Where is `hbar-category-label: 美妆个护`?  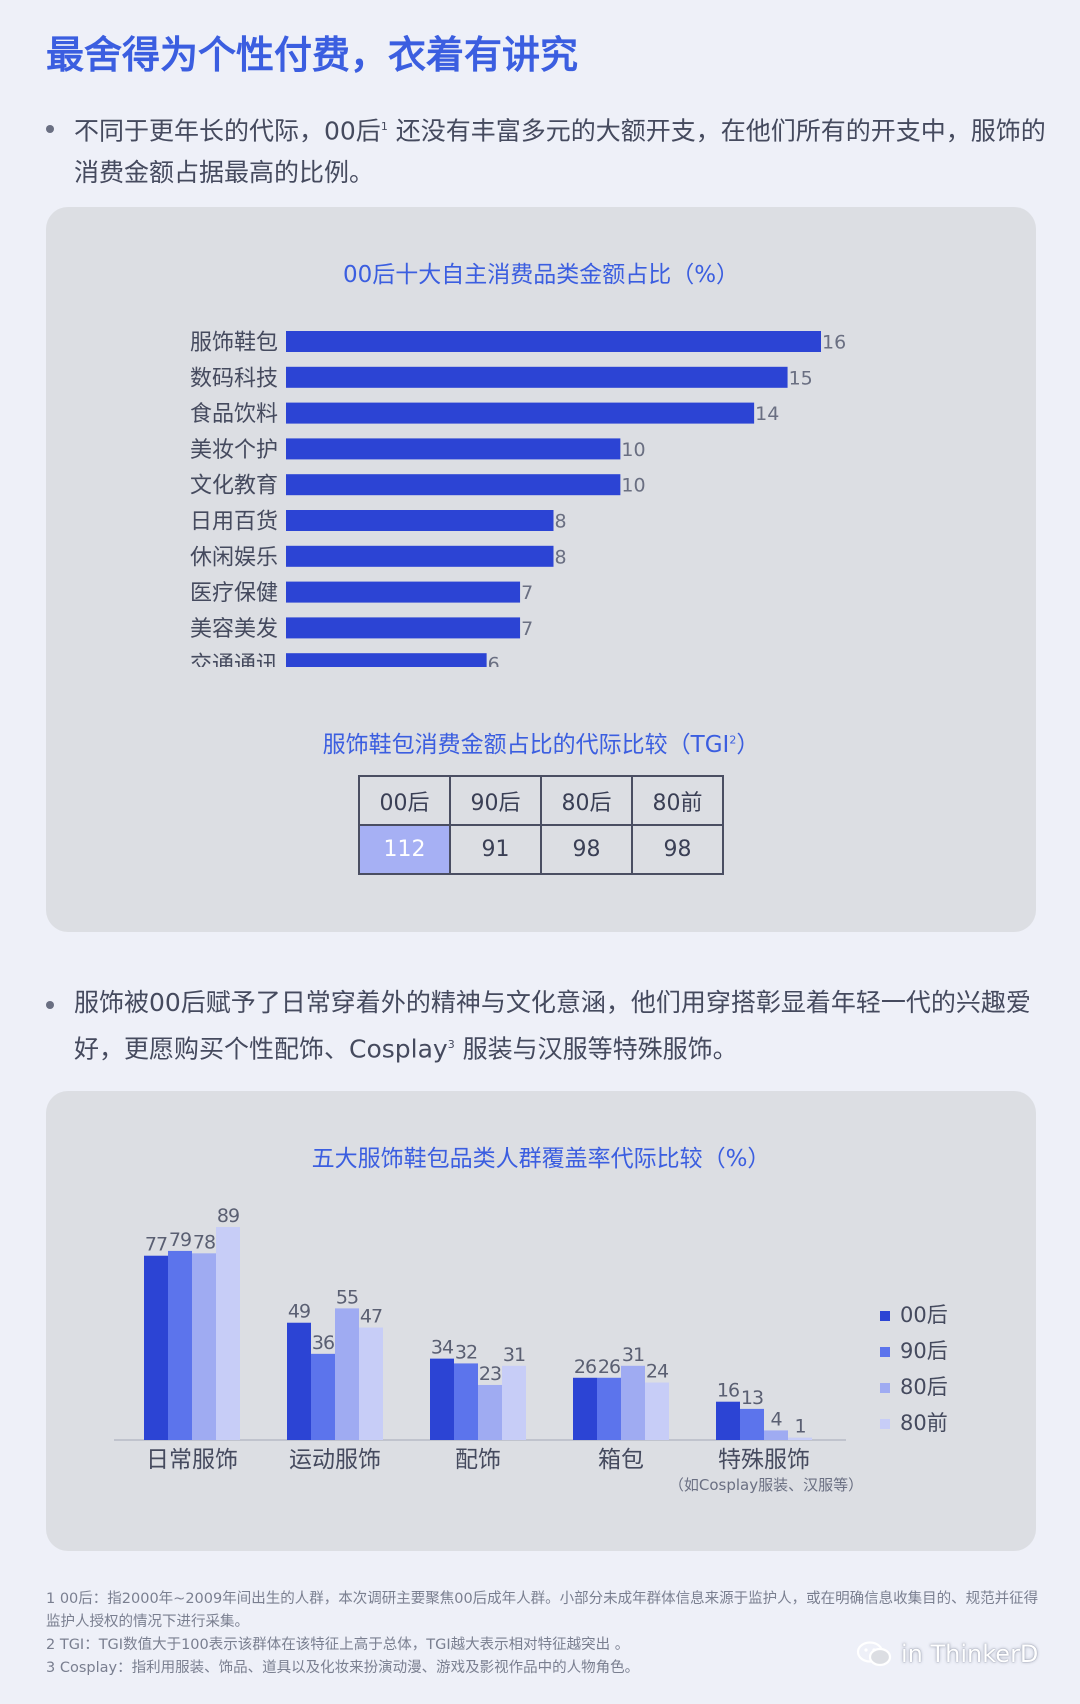
hbar-category-label: 美妆个护 is located at coordinates (234, 450).